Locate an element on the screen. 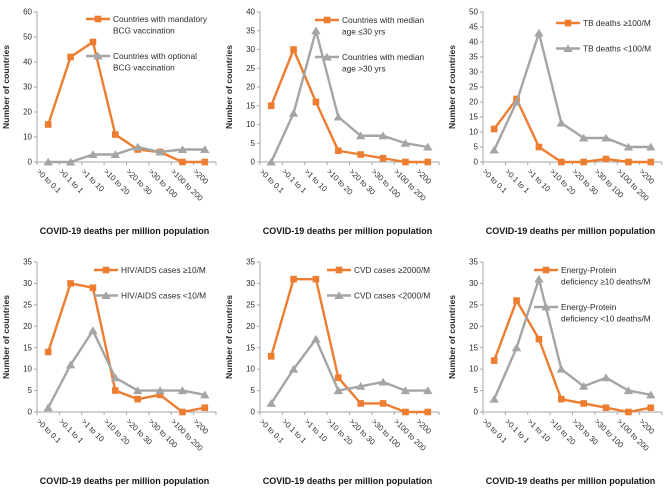 The width and height of the screenshot is (669, 500). y-tick-label: 30 is located at coordinates (27, 283).